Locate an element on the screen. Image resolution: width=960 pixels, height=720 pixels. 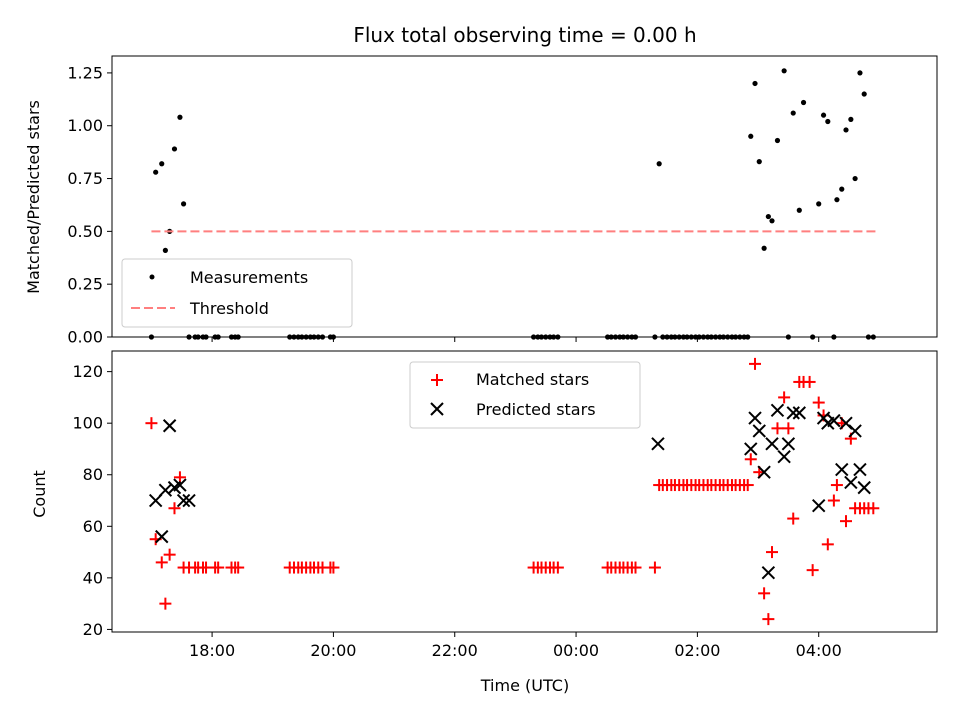
top-y-tick-label: 0.75 is located at coordinates (85, 178).